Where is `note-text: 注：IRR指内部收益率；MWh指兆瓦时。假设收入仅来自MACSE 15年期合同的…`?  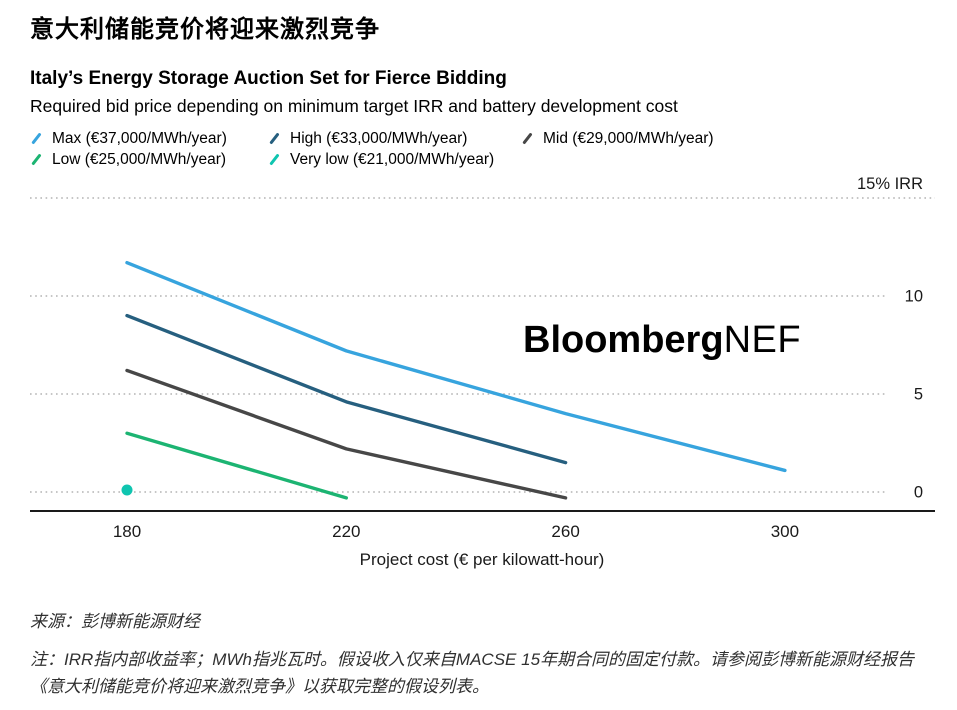
note-text: 注：IRR指内部收益率；MWh指兆瓦时。假设收入仅来自MACSE 15年期合同的… is located at coordinates (472, 672).